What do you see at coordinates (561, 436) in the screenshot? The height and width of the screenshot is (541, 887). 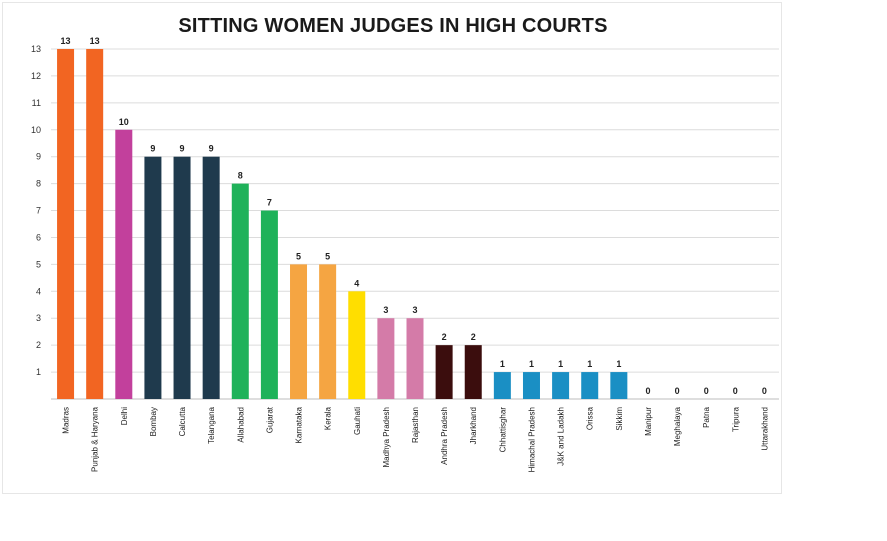 I see `x-tick-label: J&K and Ladakh` at bounding box center [561, 436].